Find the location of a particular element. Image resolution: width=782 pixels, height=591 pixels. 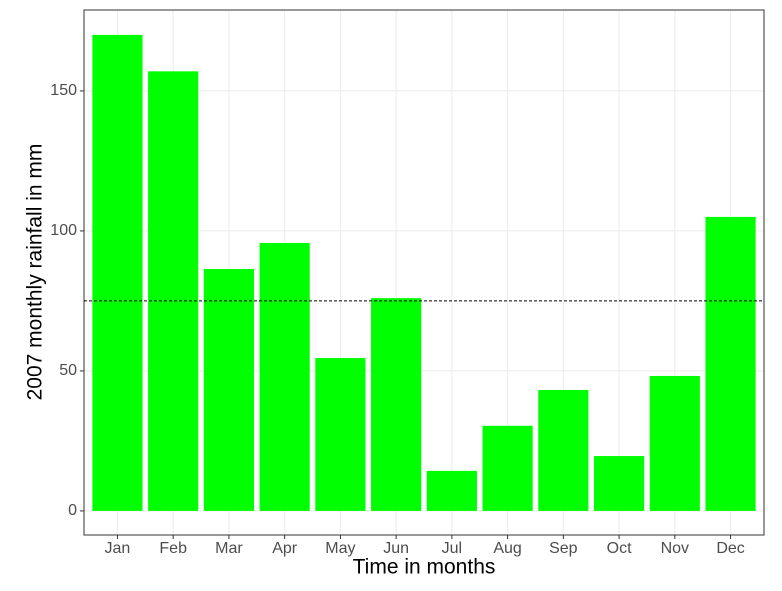

x-tick-label: Jun is located at coordinates (396, 548).